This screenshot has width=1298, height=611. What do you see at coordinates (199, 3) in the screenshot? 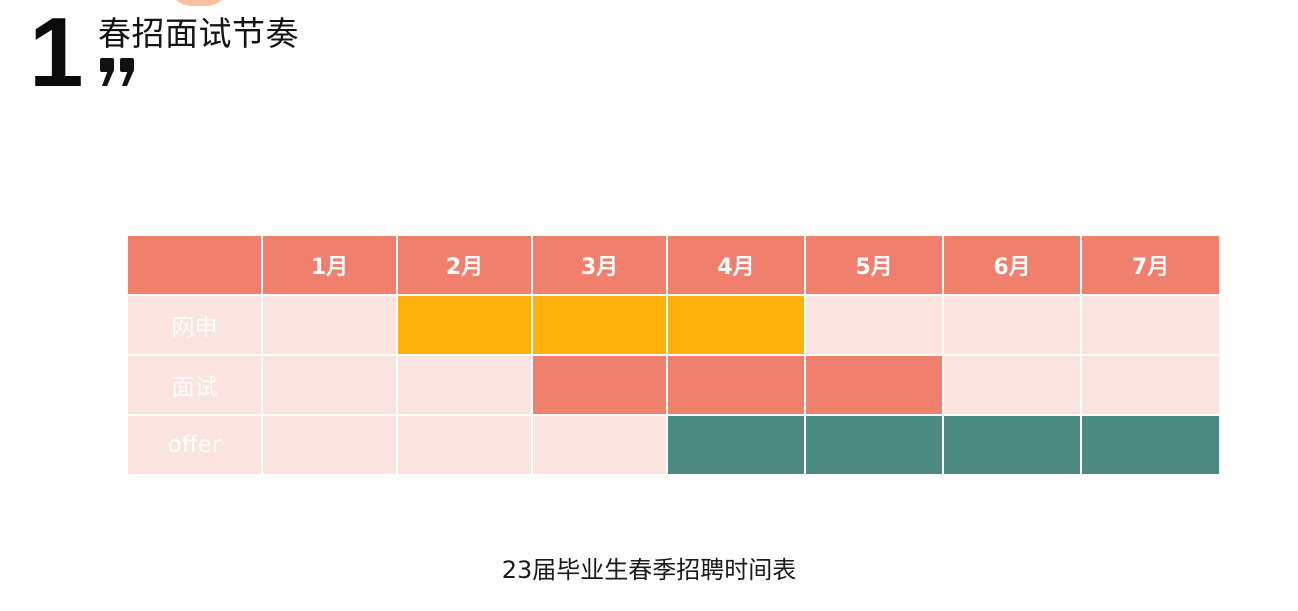
I see `decorative-circle` at bounding box center [199, 3].